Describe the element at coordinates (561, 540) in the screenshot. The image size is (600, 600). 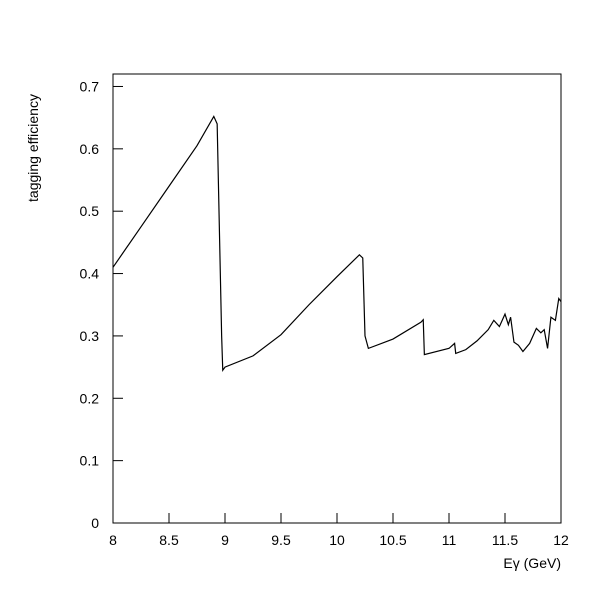
I see `x-tick-label: 12` at that location.